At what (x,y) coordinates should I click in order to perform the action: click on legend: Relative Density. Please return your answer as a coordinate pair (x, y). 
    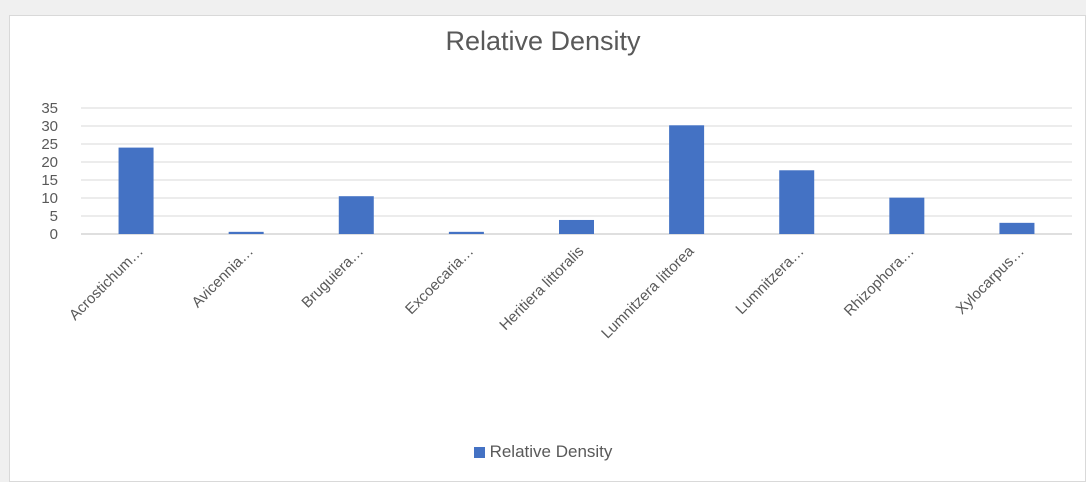
    Looking at the image, I should click on (543, 452).